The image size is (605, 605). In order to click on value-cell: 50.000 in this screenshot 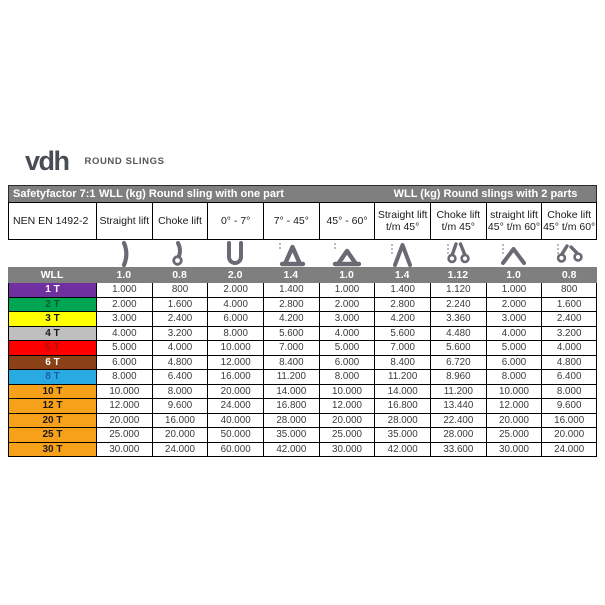, I will do `click(235, 435)`.